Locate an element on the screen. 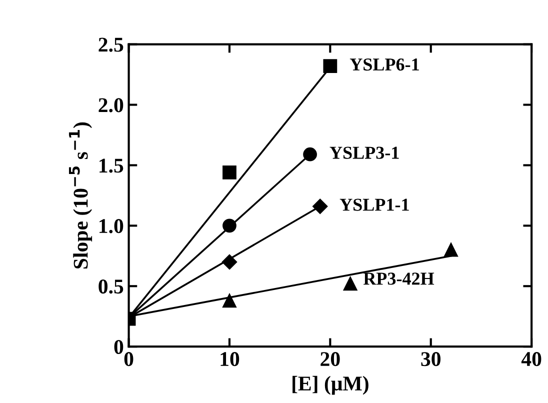 This screenshot has width=548, height=403. x-tick-label: 40 is located at coordinates (531, 359).